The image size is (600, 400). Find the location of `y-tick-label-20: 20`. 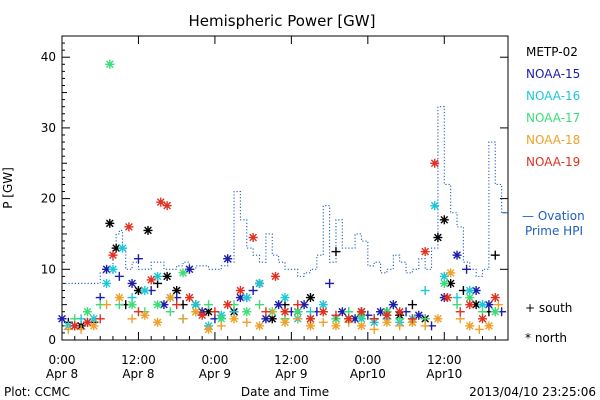

y-tick-label-20: 20 is located at coordinates (48, 199).